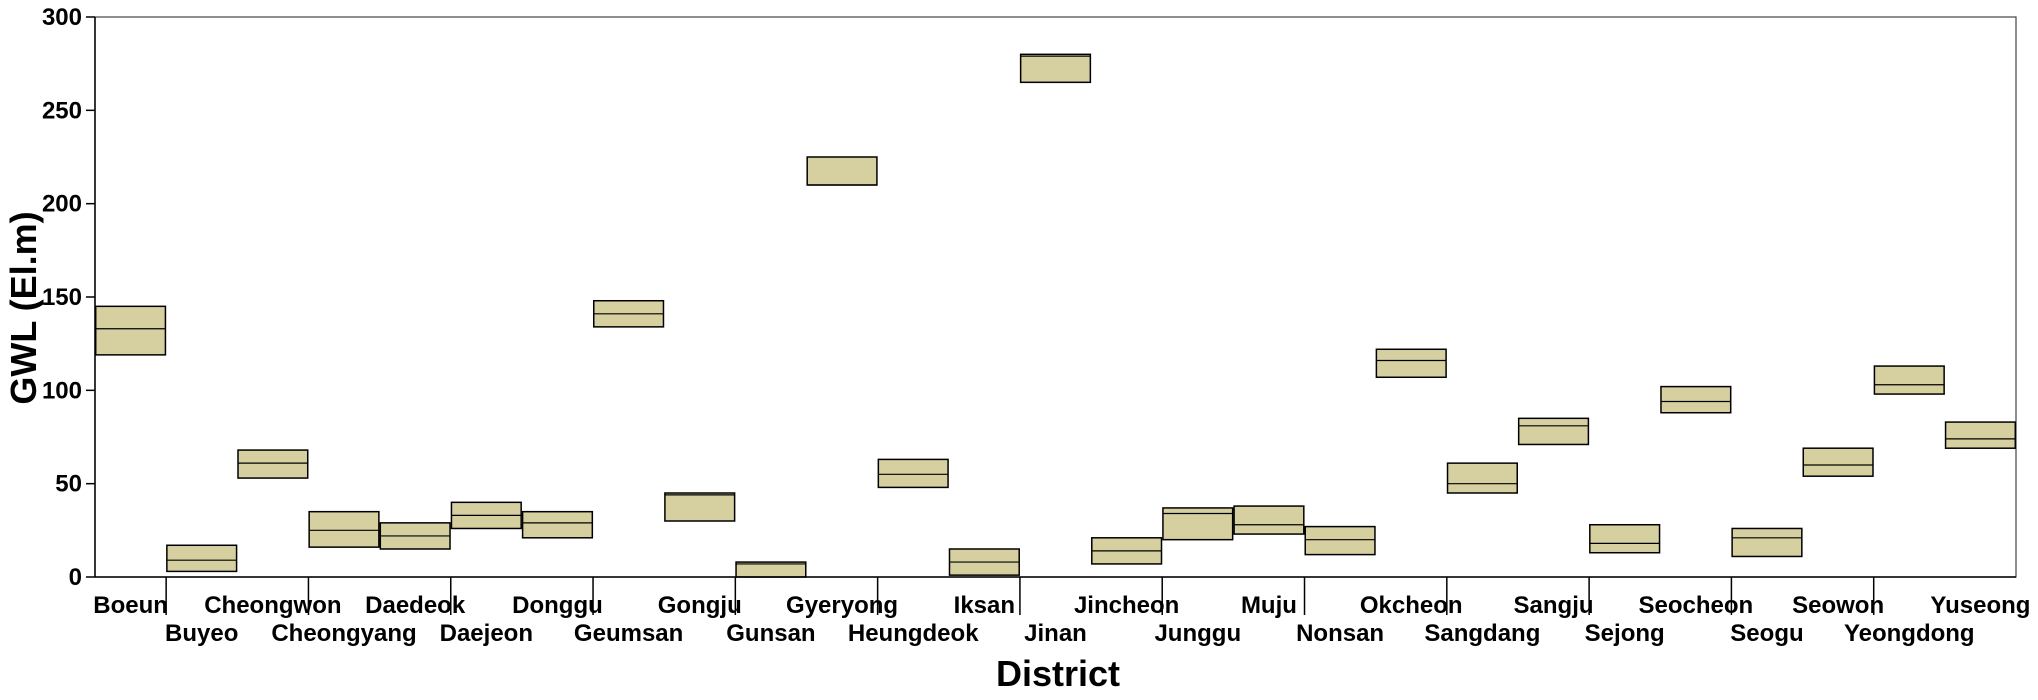 The width and height of the screenshot is (2038, 700). I want to click on box-gongju, so click(700, 507).